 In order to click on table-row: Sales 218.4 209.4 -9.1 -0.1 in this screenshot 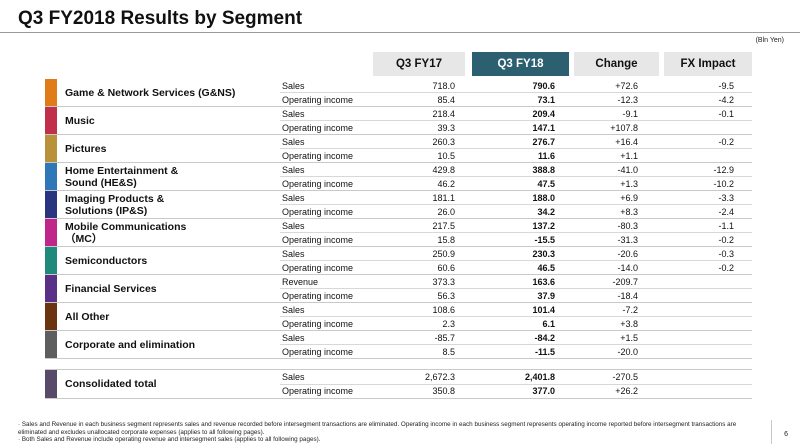, I will do `click(516, 113)`.